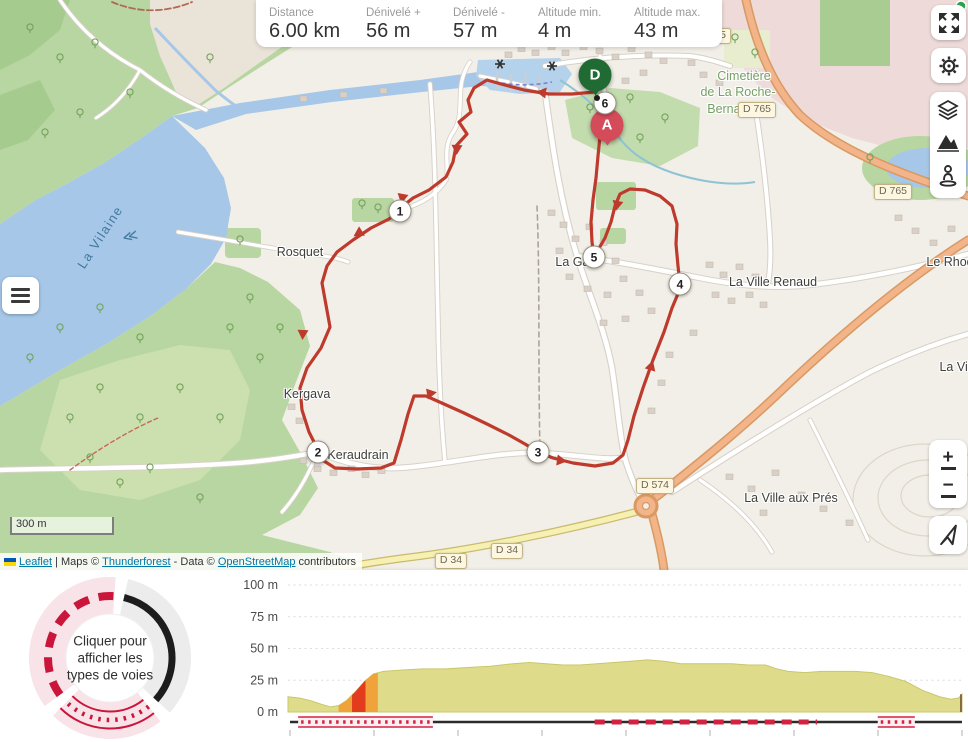  I want to click on layers-button, so click(948, 112).